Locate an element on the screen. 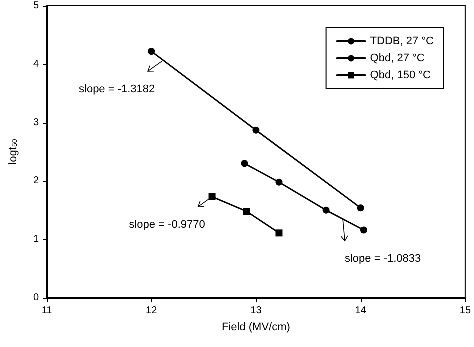 The image size is (474, 347). y-tick-label: 0 is located at coordinates (36, 298).